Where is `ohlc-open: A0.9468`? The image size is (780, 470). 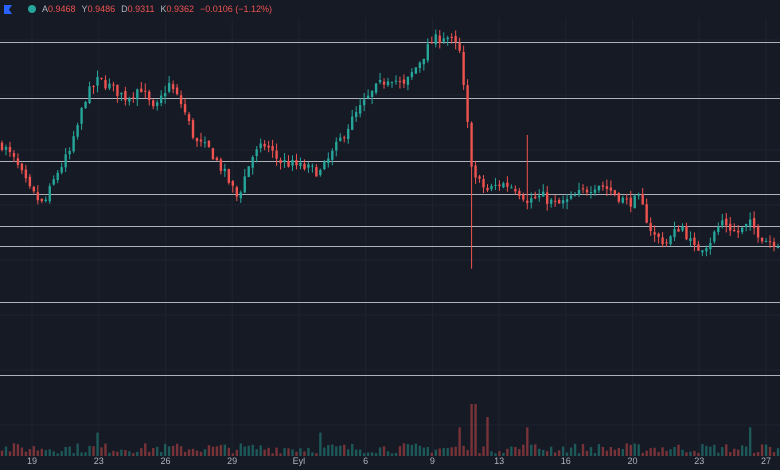
ohlc-open: A0.9468 is located at coordinates (59, 9).